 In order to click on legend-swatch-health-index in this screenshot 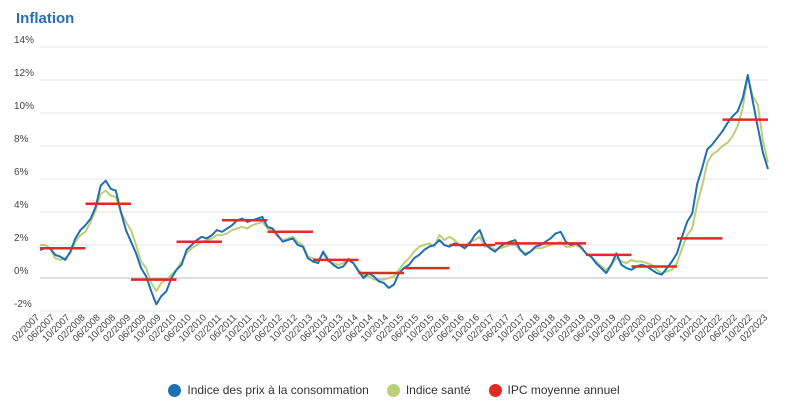, I will do `click(393, 390)`.